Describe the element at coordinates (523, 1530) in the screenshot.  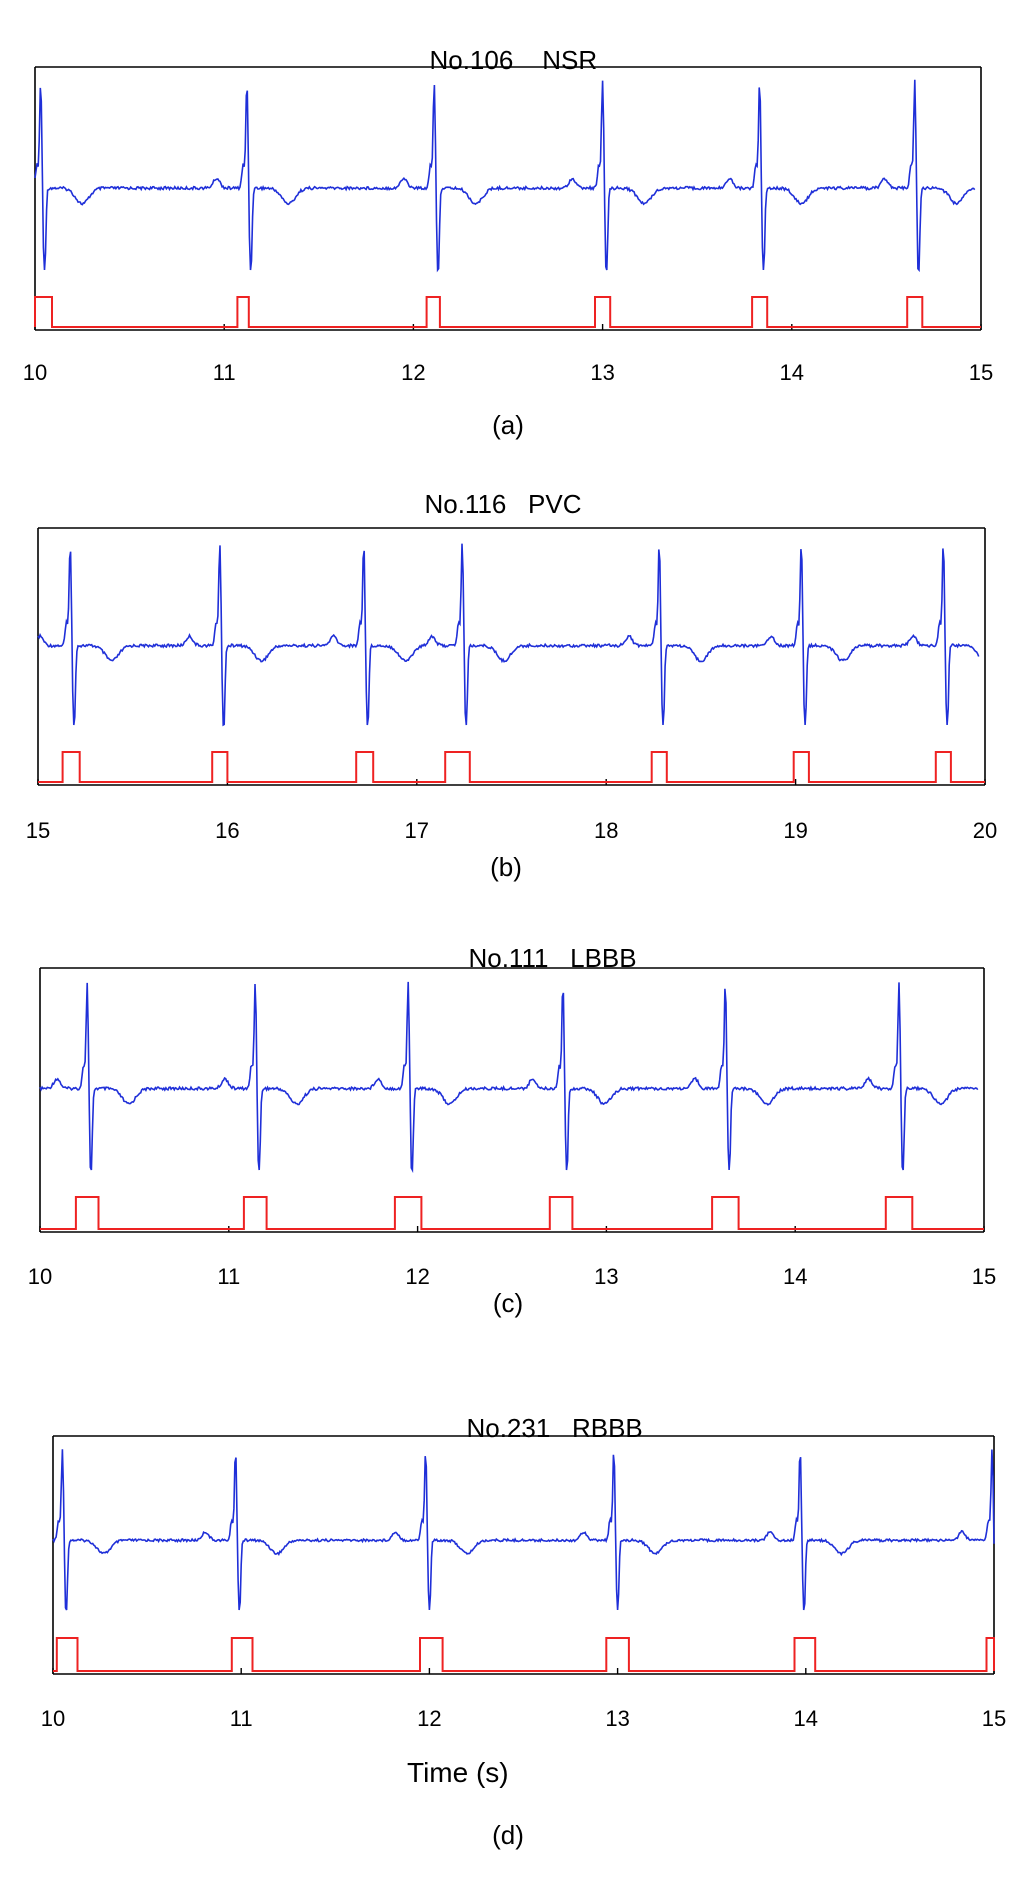
I see `panel-d-ecg-line` at that location.